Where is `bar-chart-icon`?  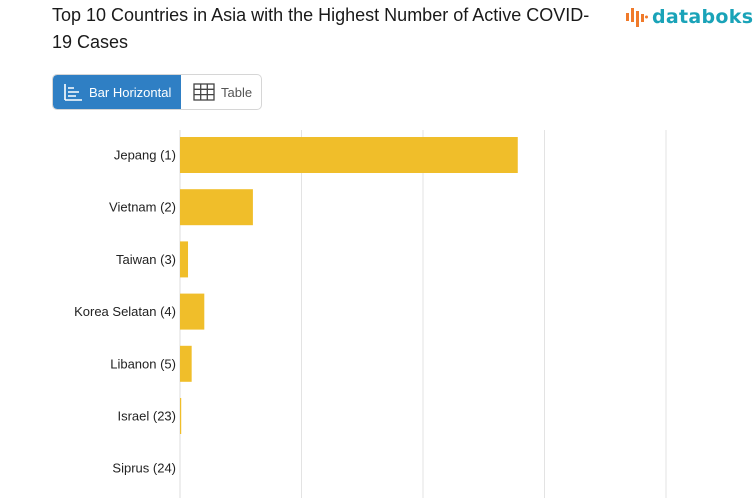 bar-chart-icon is located at coordinates (73, 92).